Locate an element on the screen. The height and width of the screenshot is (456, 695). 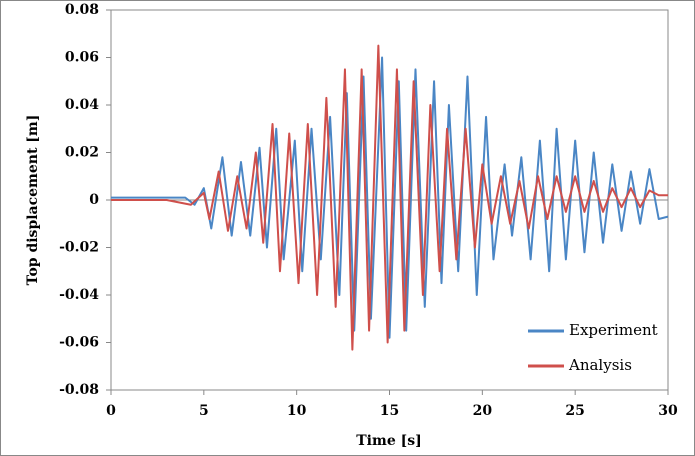
x-tick-label: 0 is located at coordinates (111, 411).